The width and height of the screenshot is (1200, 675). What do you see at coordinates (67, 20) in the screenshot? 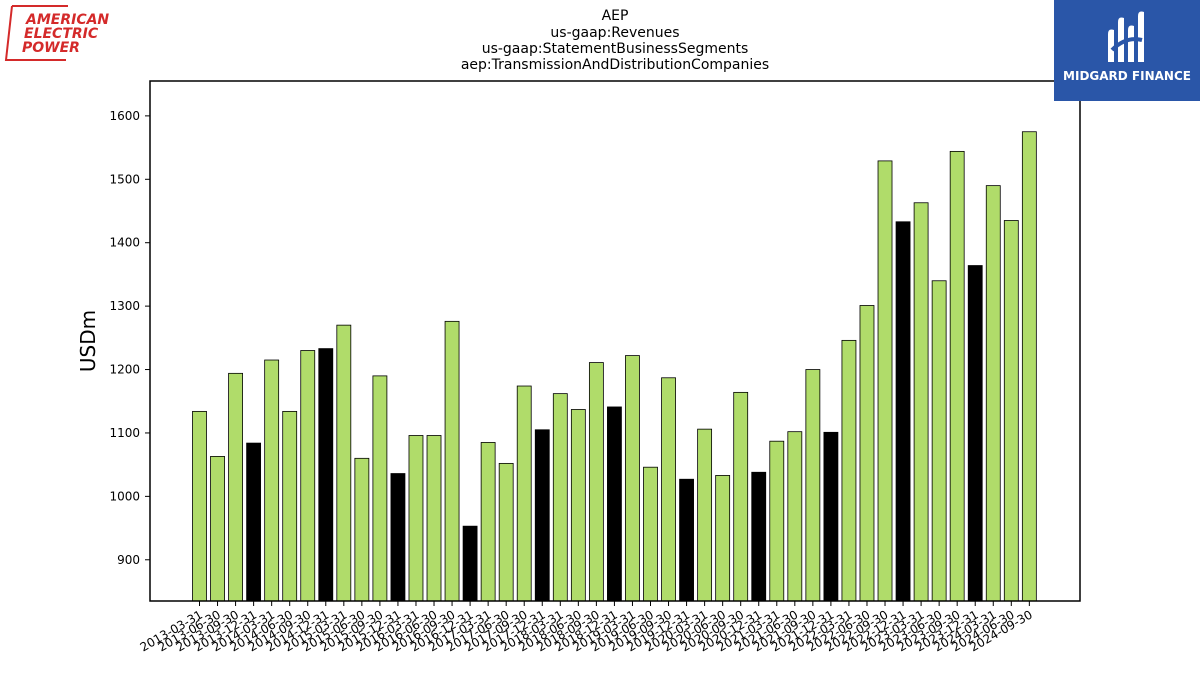
I see `logo-text-line: AMERICAN` at bounding box center [67, 20].